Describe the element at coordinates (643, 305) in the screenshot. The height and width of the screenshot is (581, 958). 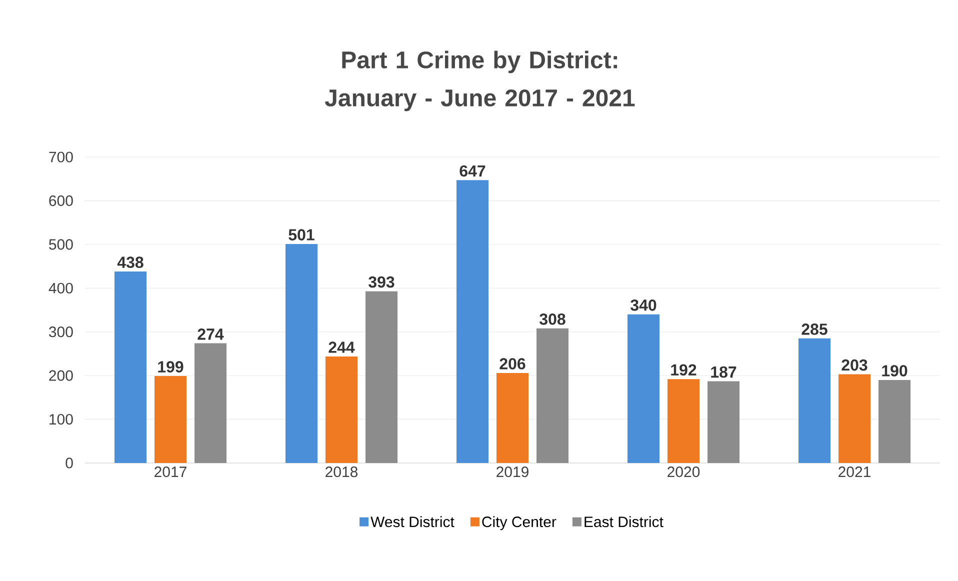
I see `data-label: 340` at that location.